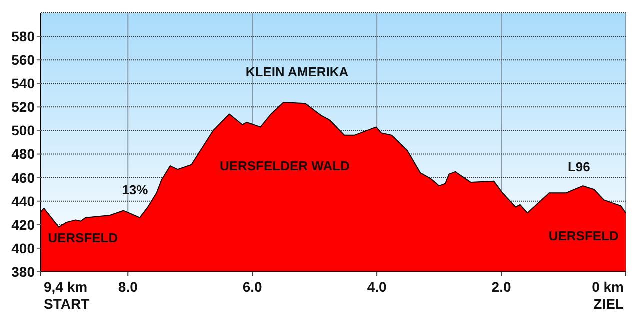 The image size is (640, 320). Describe the element at coordinates (128, 287) in the screenshot. I see `x-tick-label: 8.0` at that location.